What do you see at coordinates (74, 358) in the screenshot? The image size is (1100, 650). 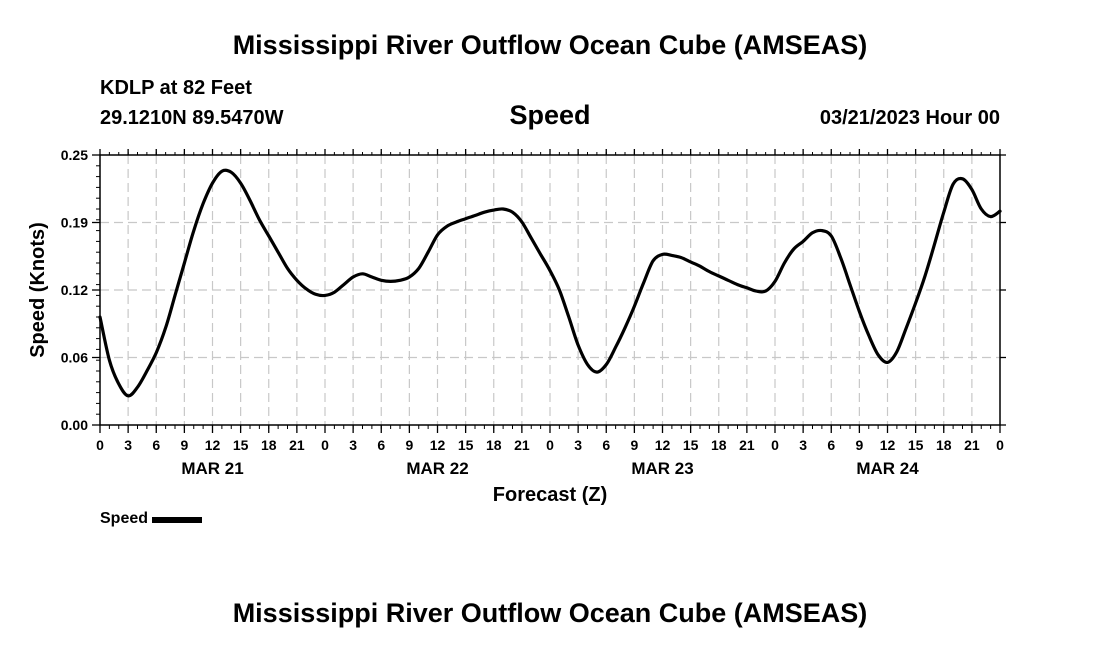 I see `y-tick-label: 0.06` at bounding box center [74, 358].